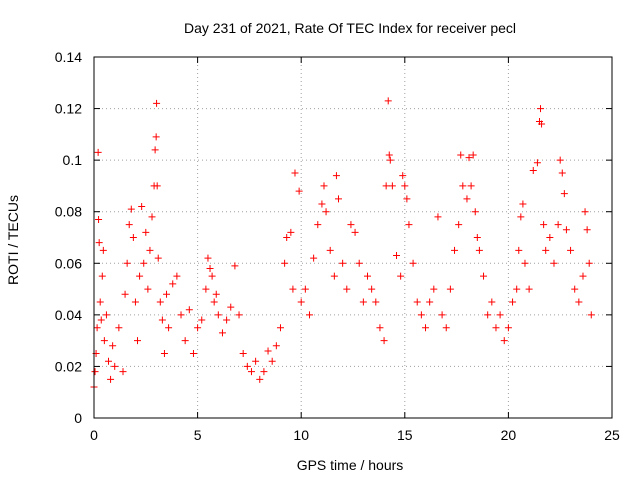 Image resolution: width=640 pixels, height=480 pixels. I want to click on x-tick-label: 15, so click(405, 435).